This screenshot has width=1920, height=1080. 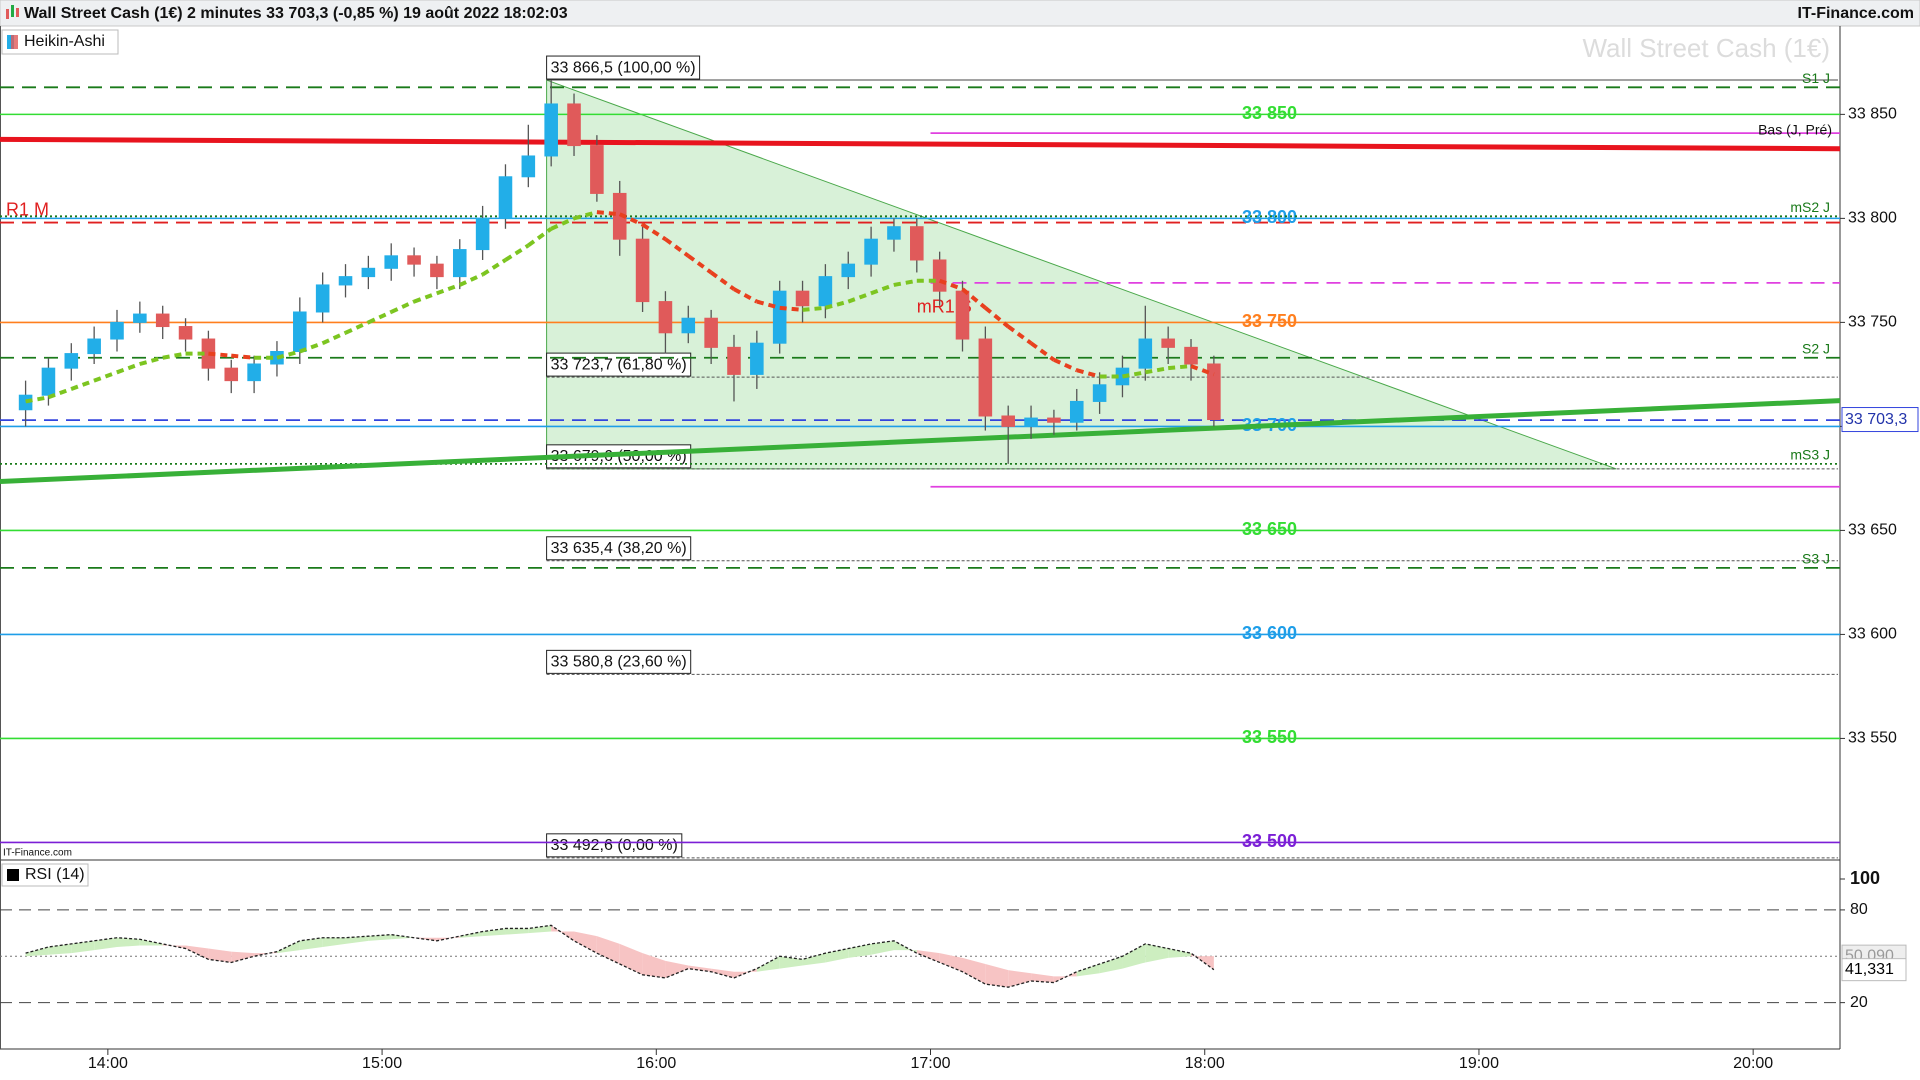 I want to click on last-price-label: 33 703,3, so click(x=1876, y=419).